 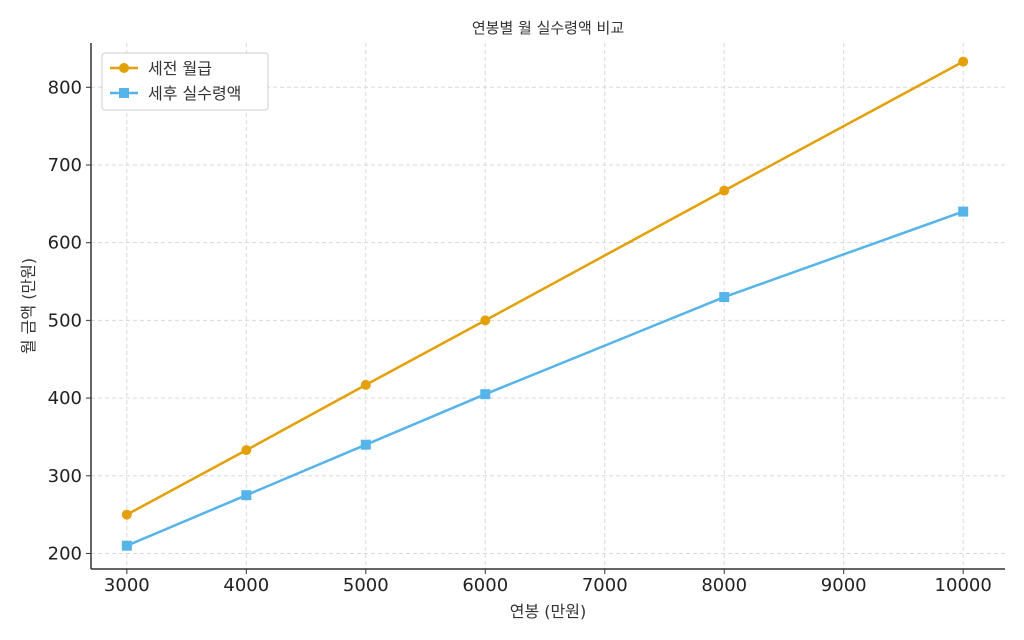 I want to click on chart-title: 연봉별 월 실수령액 비교, so click(x=548, y=28).